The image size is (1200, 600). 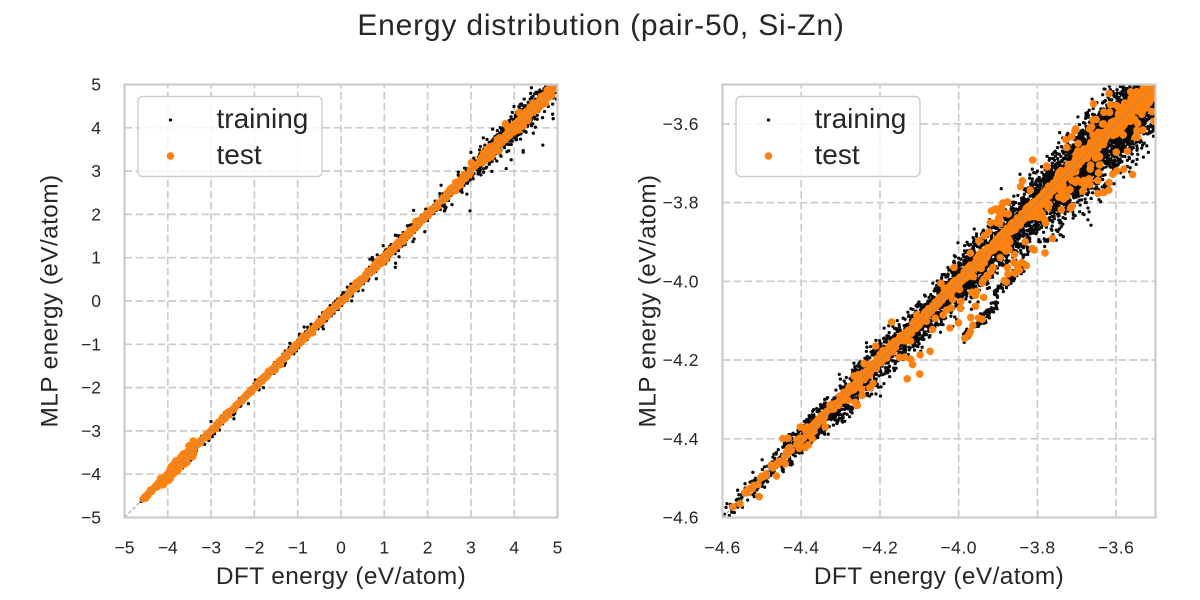 What do you see at coordinates (600, 25) in the screenshot?
I see `svg-text:Energy distribution (pair-50,: Energy distribution (pair-50, Si-Zn)` at bounding box center [600, 25].